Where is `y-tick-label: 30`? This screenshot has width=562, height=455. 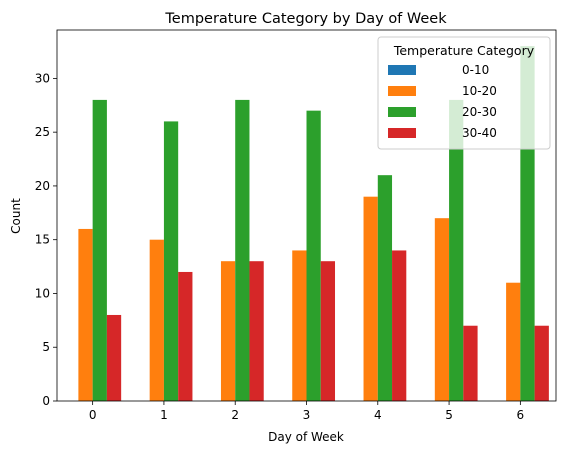 y-tick-label: 30 is located at coordinates (42, 78).